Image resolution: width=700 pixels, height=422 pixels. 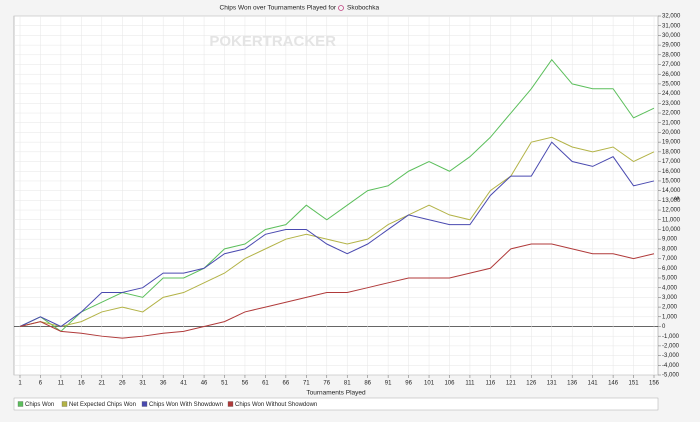 I want to click on y-tick-label: 22,000, so click(x=671, y=114).